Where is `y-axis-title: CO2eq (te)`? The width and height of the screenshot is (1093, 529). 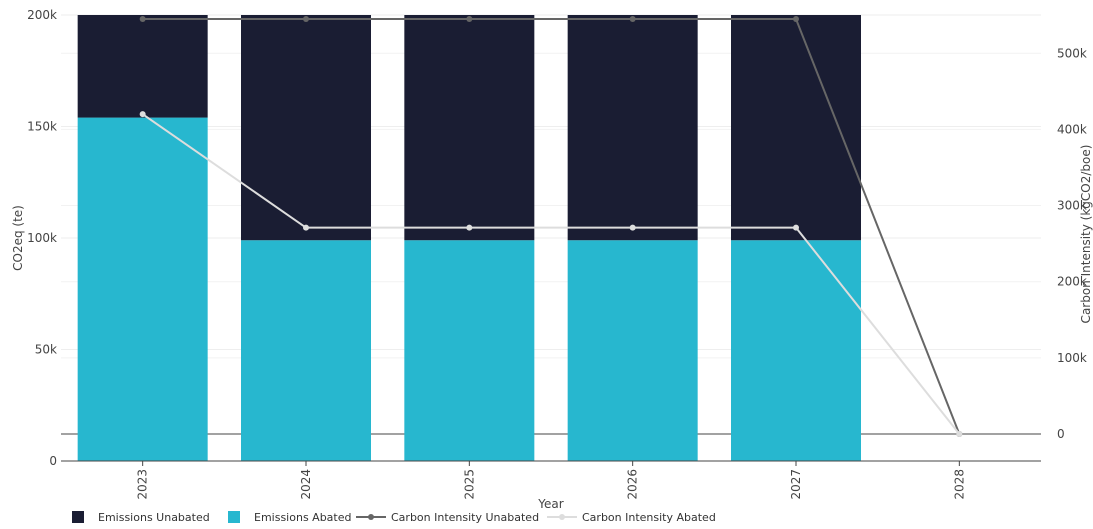 y-axis-title: CO2eq (te) is located at coordinates (18, 238).